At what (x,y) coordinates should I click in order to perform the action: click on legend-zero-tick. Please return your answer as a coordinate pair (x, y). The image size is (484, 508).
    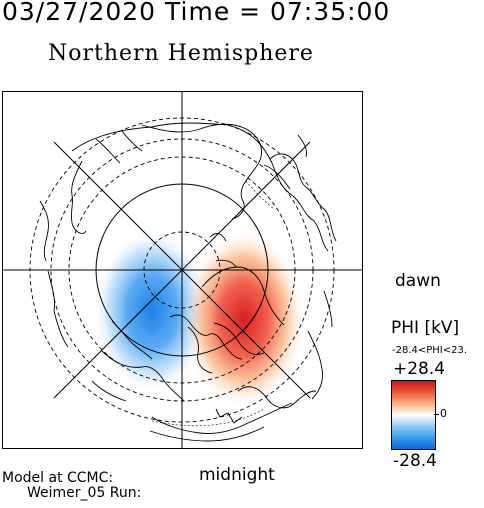
    Looking at the image, I should click on (436, 414).